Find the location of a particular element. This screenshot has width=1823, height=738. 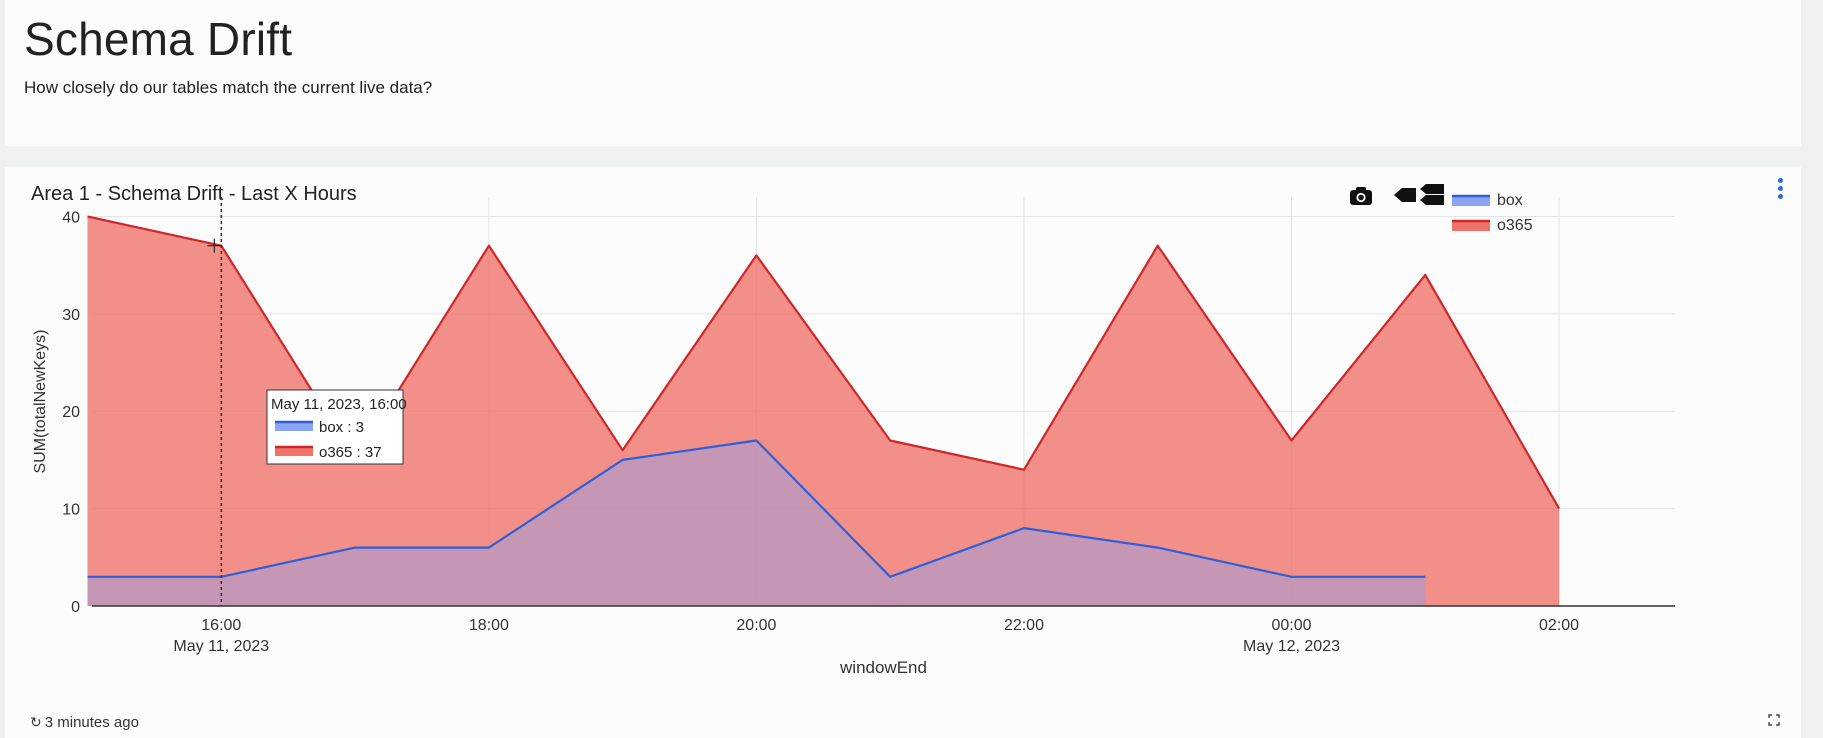

x-tick-label: 16:00 is located at coordinates (221, 625).